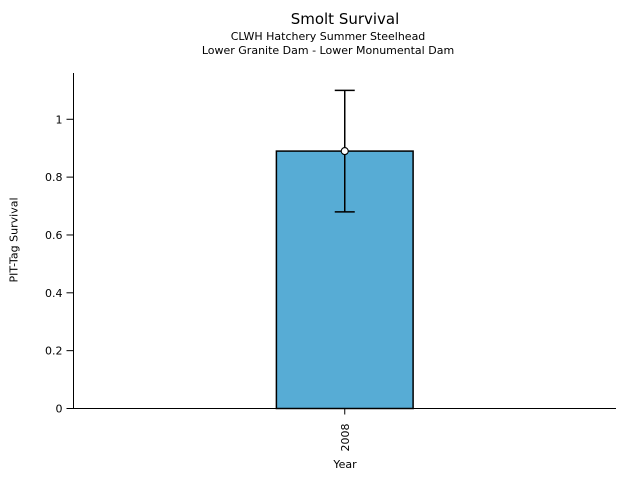 The width and height of the screenshot is (640, 480). I want to click on y-tick-label: 0.2, so click(54, 351).